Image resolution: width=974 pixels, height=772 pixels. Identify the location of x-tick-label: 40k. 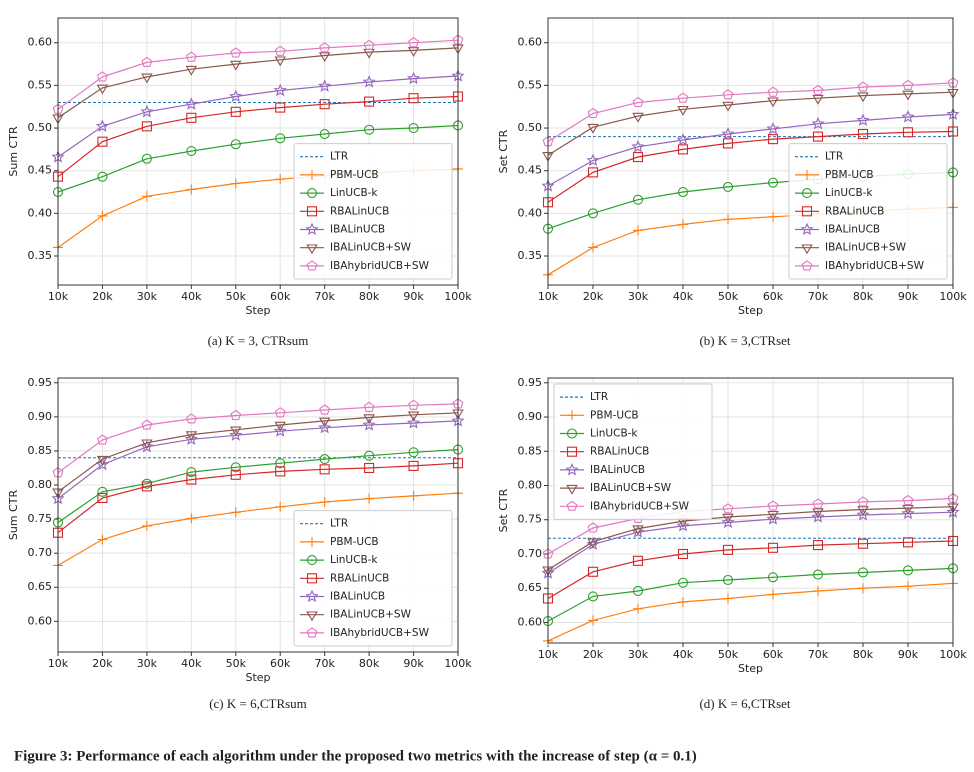
(191, 663).